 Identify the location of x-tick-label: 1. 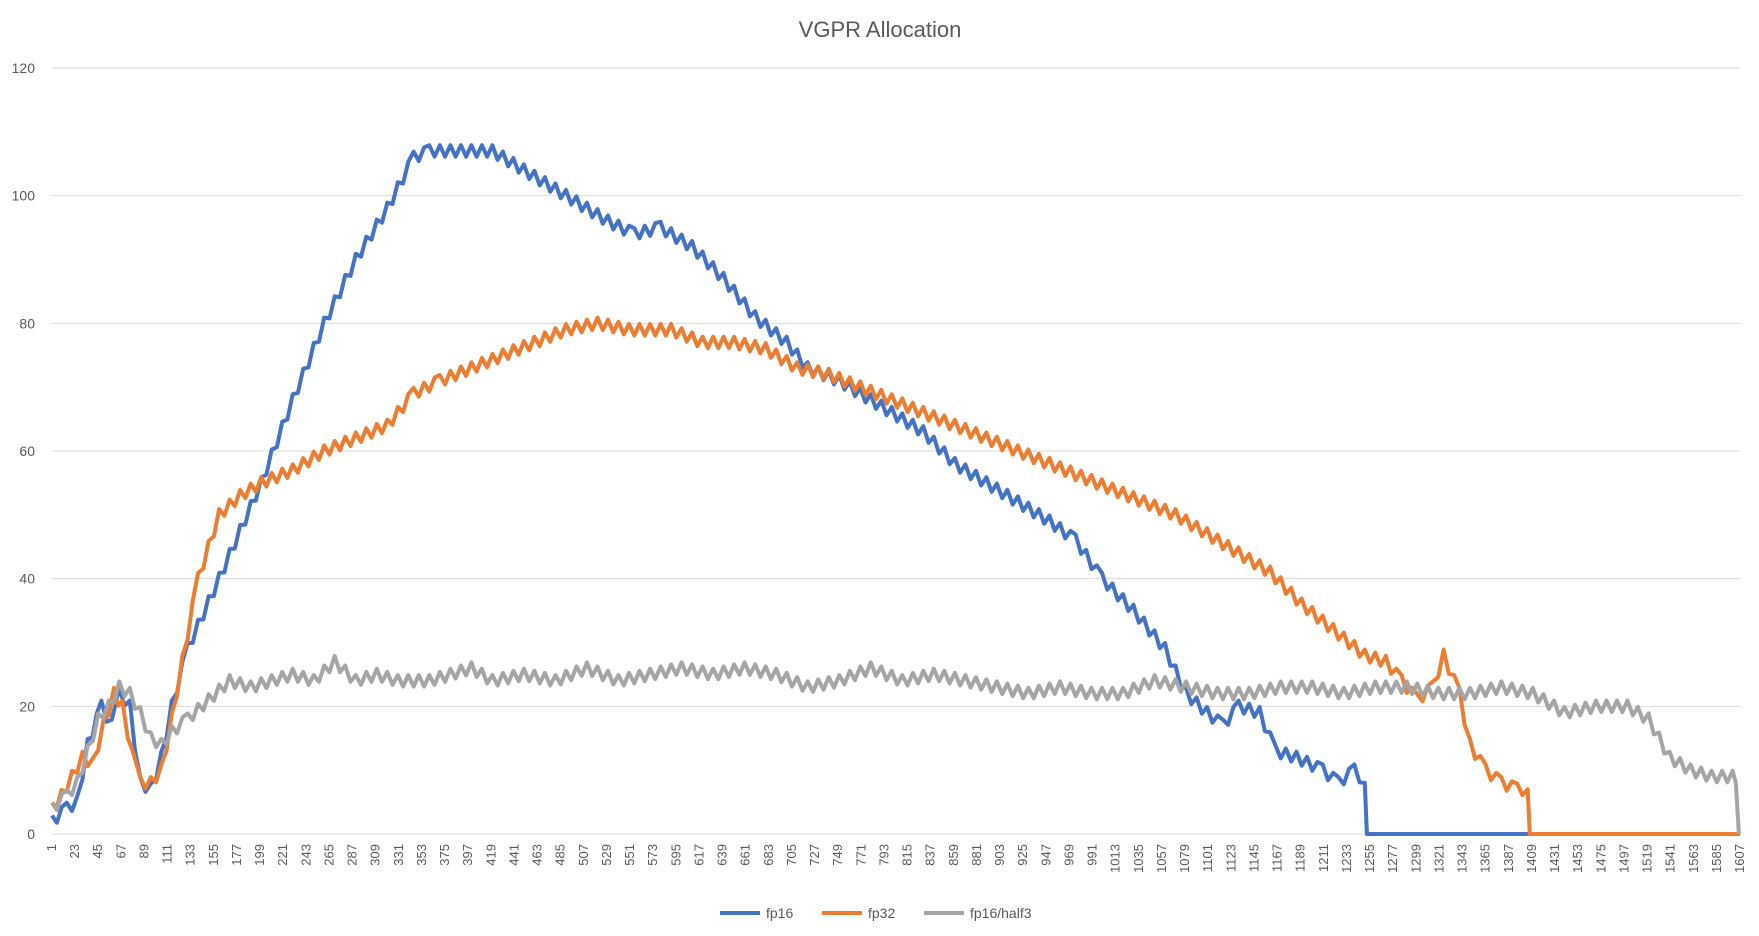
(51, 847).